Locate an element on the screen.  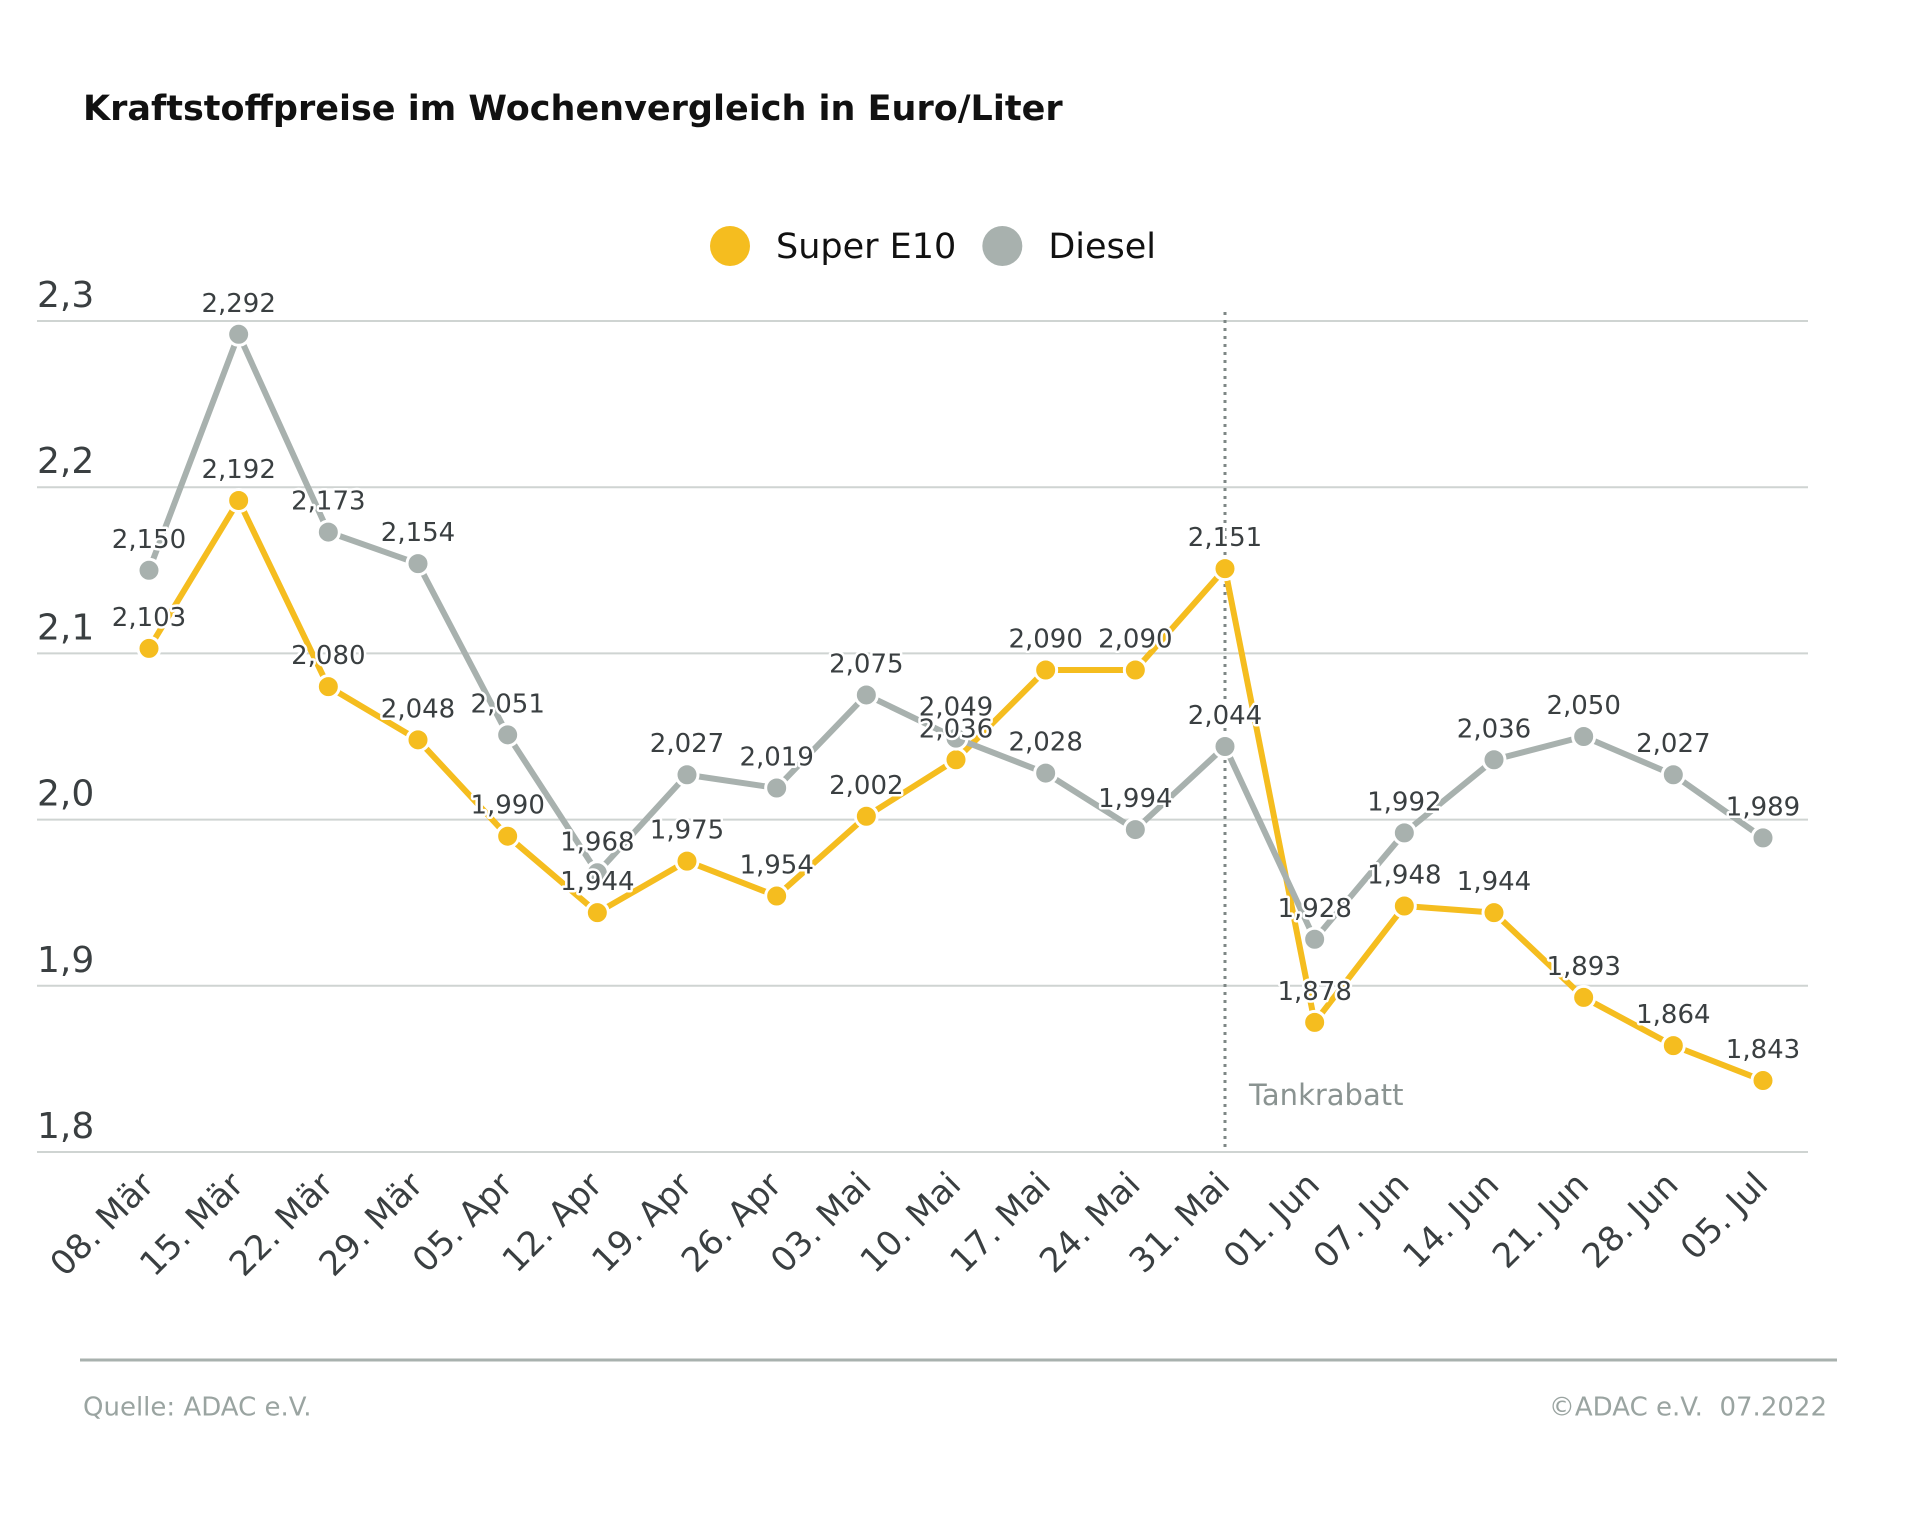
y-tick-label: 2,0 is located at coordinates (65, 794).